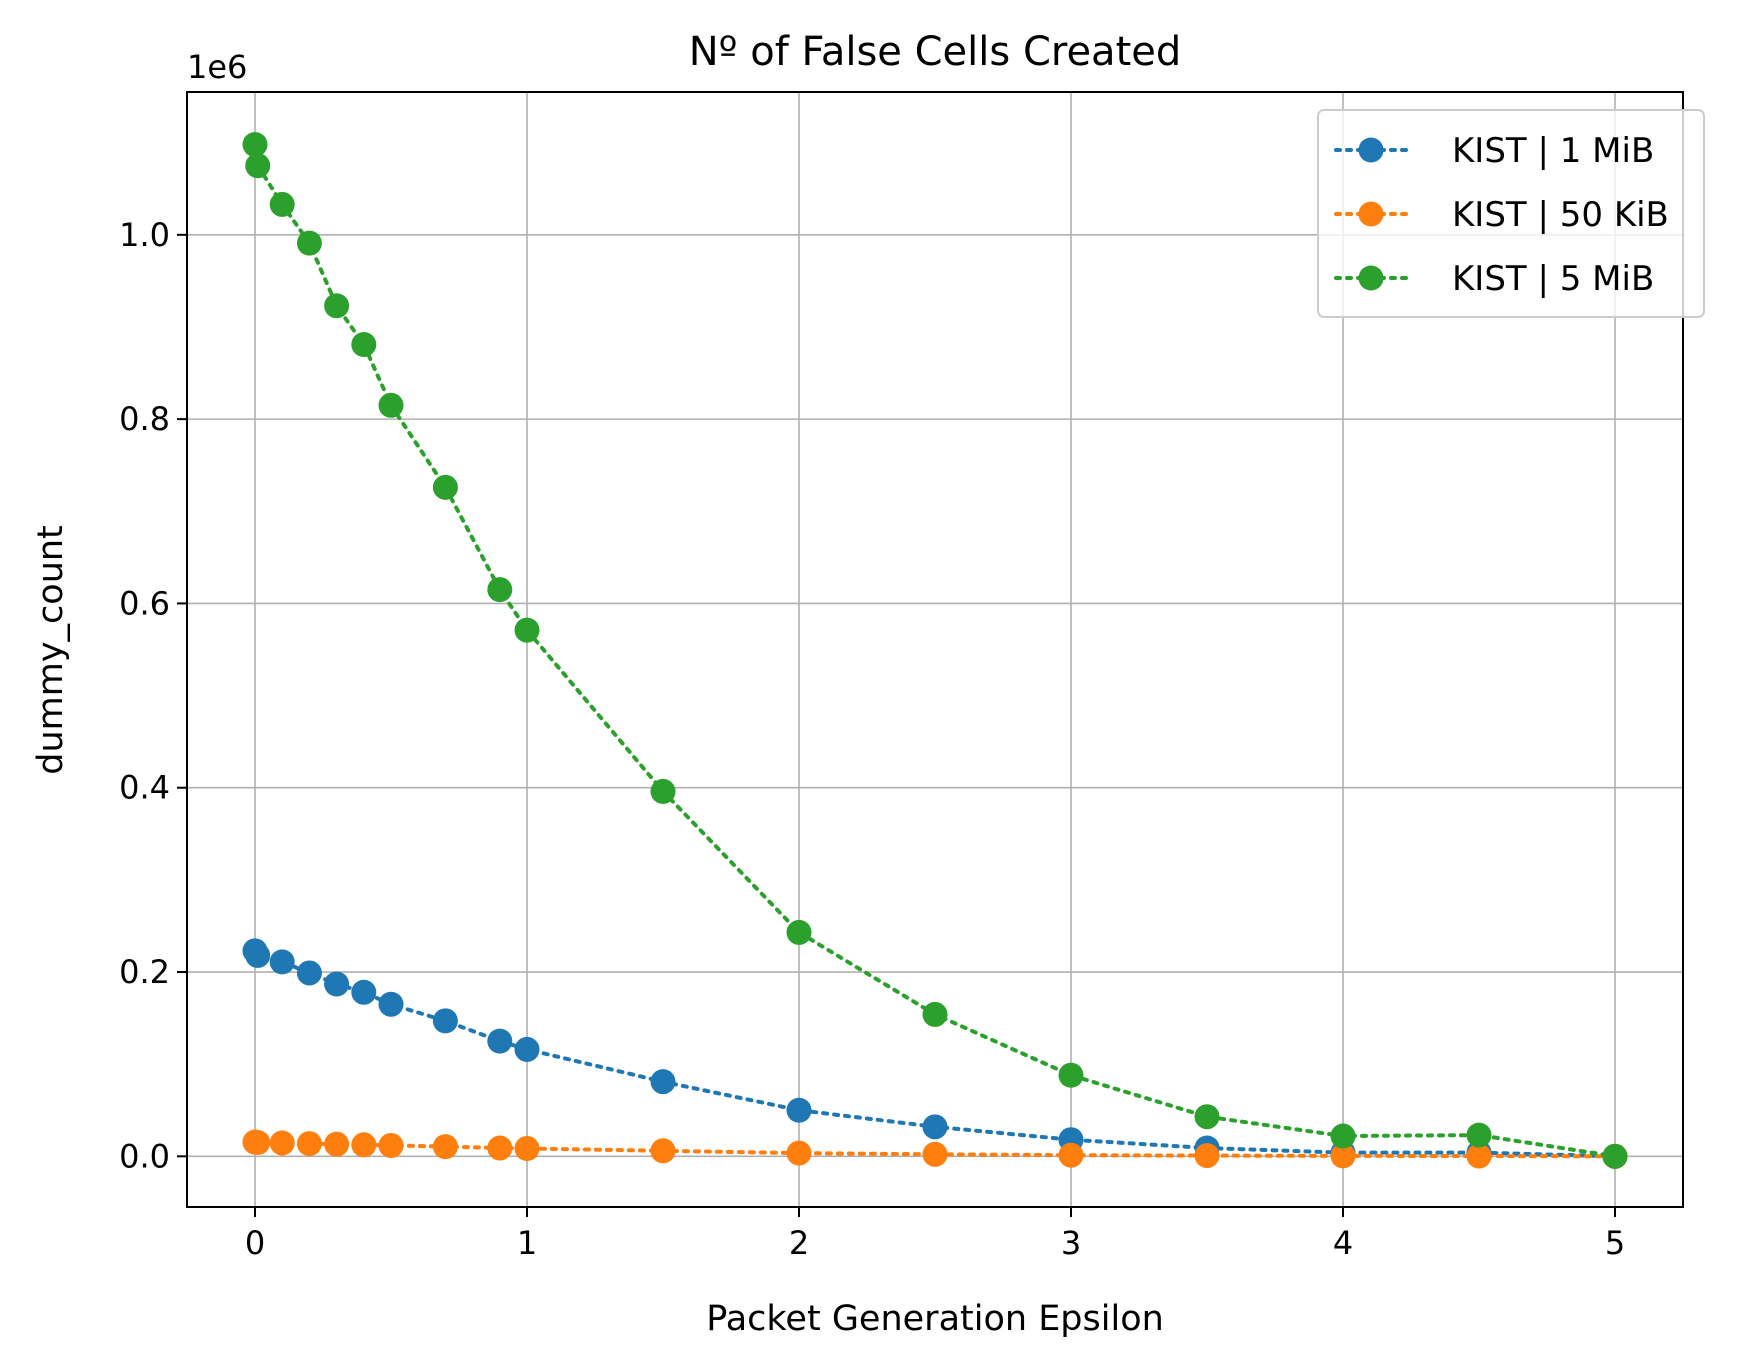 The width and height of the screenshot is (1756, 1361). Describe the element at coordinates (217, 67) in the screenshot. I see `y-offset-label: 1e6` at that location.